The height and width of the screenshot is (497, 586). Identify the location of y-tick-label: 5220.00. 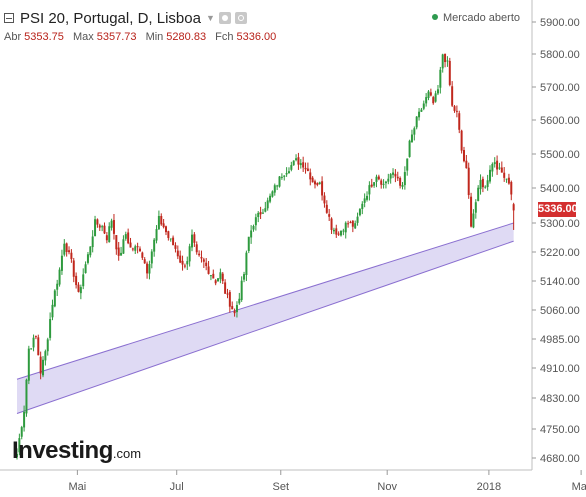
(560, 253).